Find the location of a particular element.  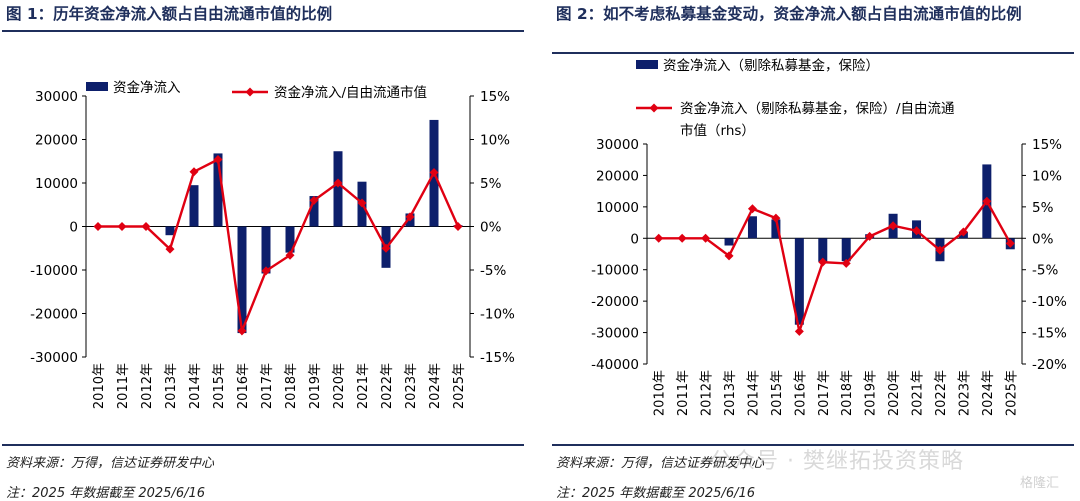

x-tick-label: 2012年 is located at coordinates (707, 393).